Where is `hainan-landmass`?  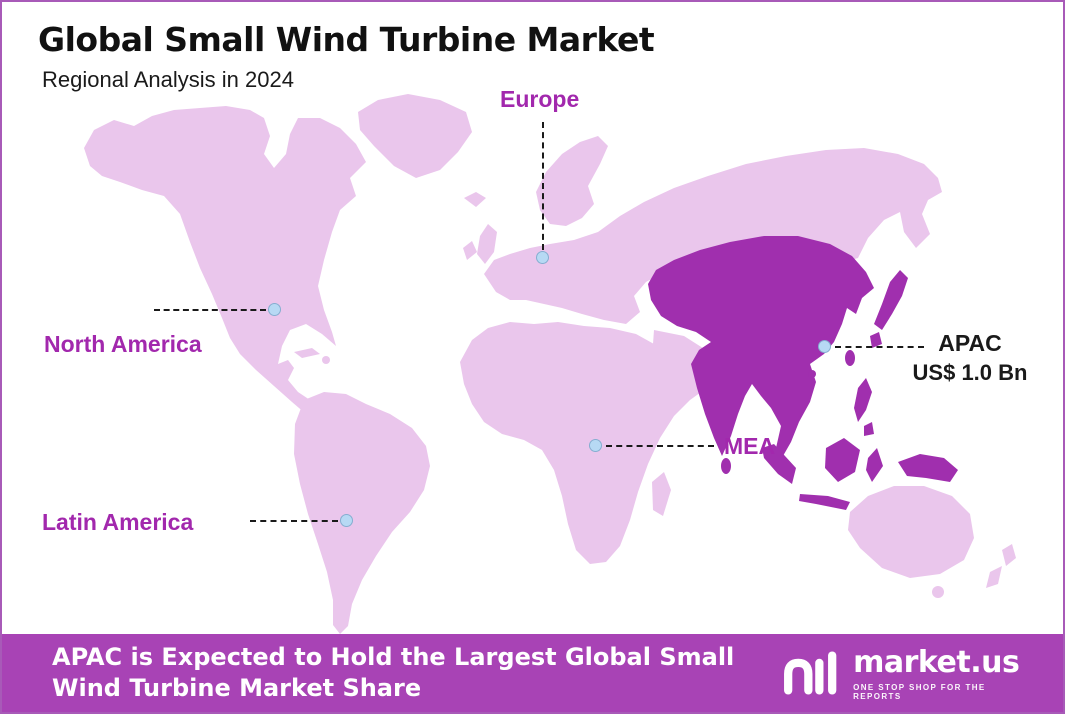
hainan-landmass is located at coordinates (812, 374).